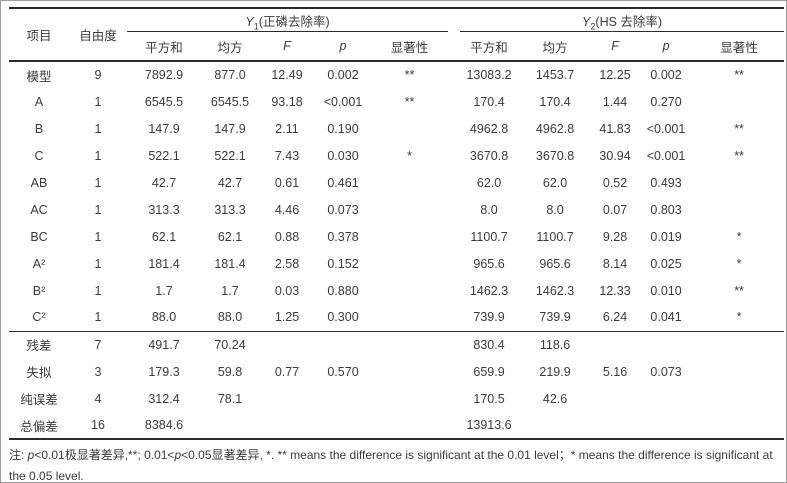 The width and height of the screenshot is (787, 483). I want to click on cell: 9, so click(98, 75).